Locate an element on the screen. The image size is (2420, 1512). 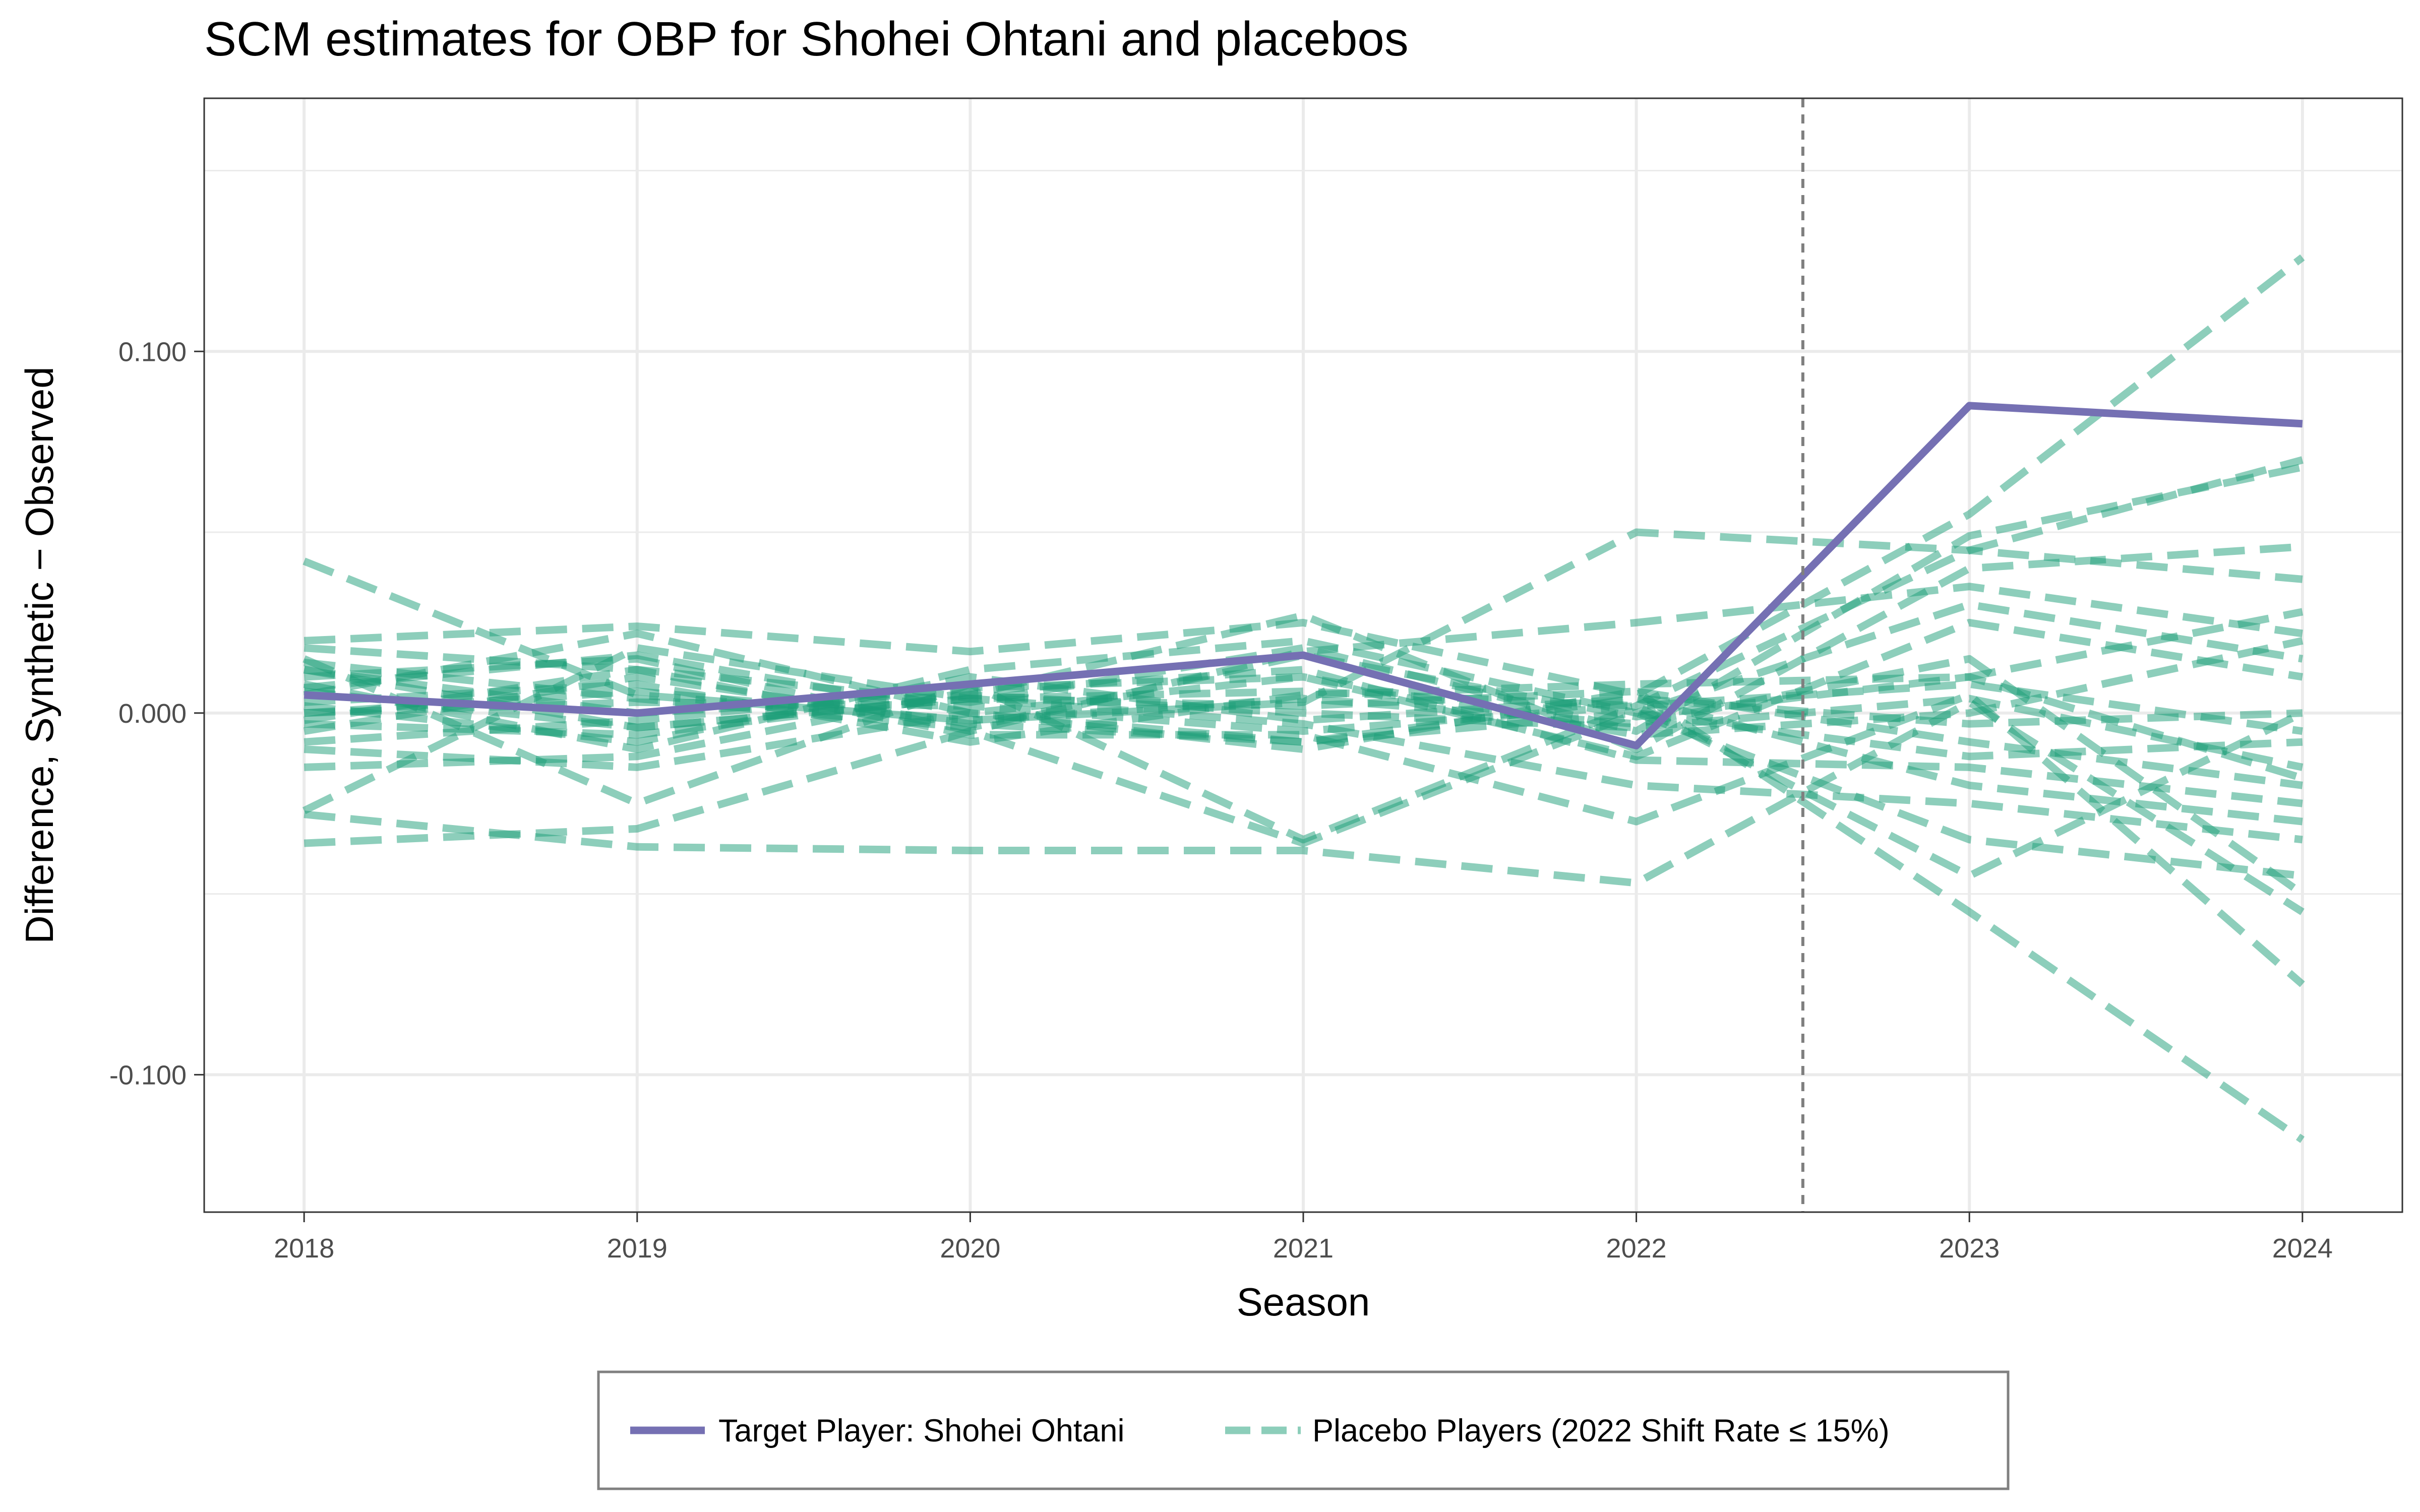
legend-box is located at coordinates (1303, 1430).